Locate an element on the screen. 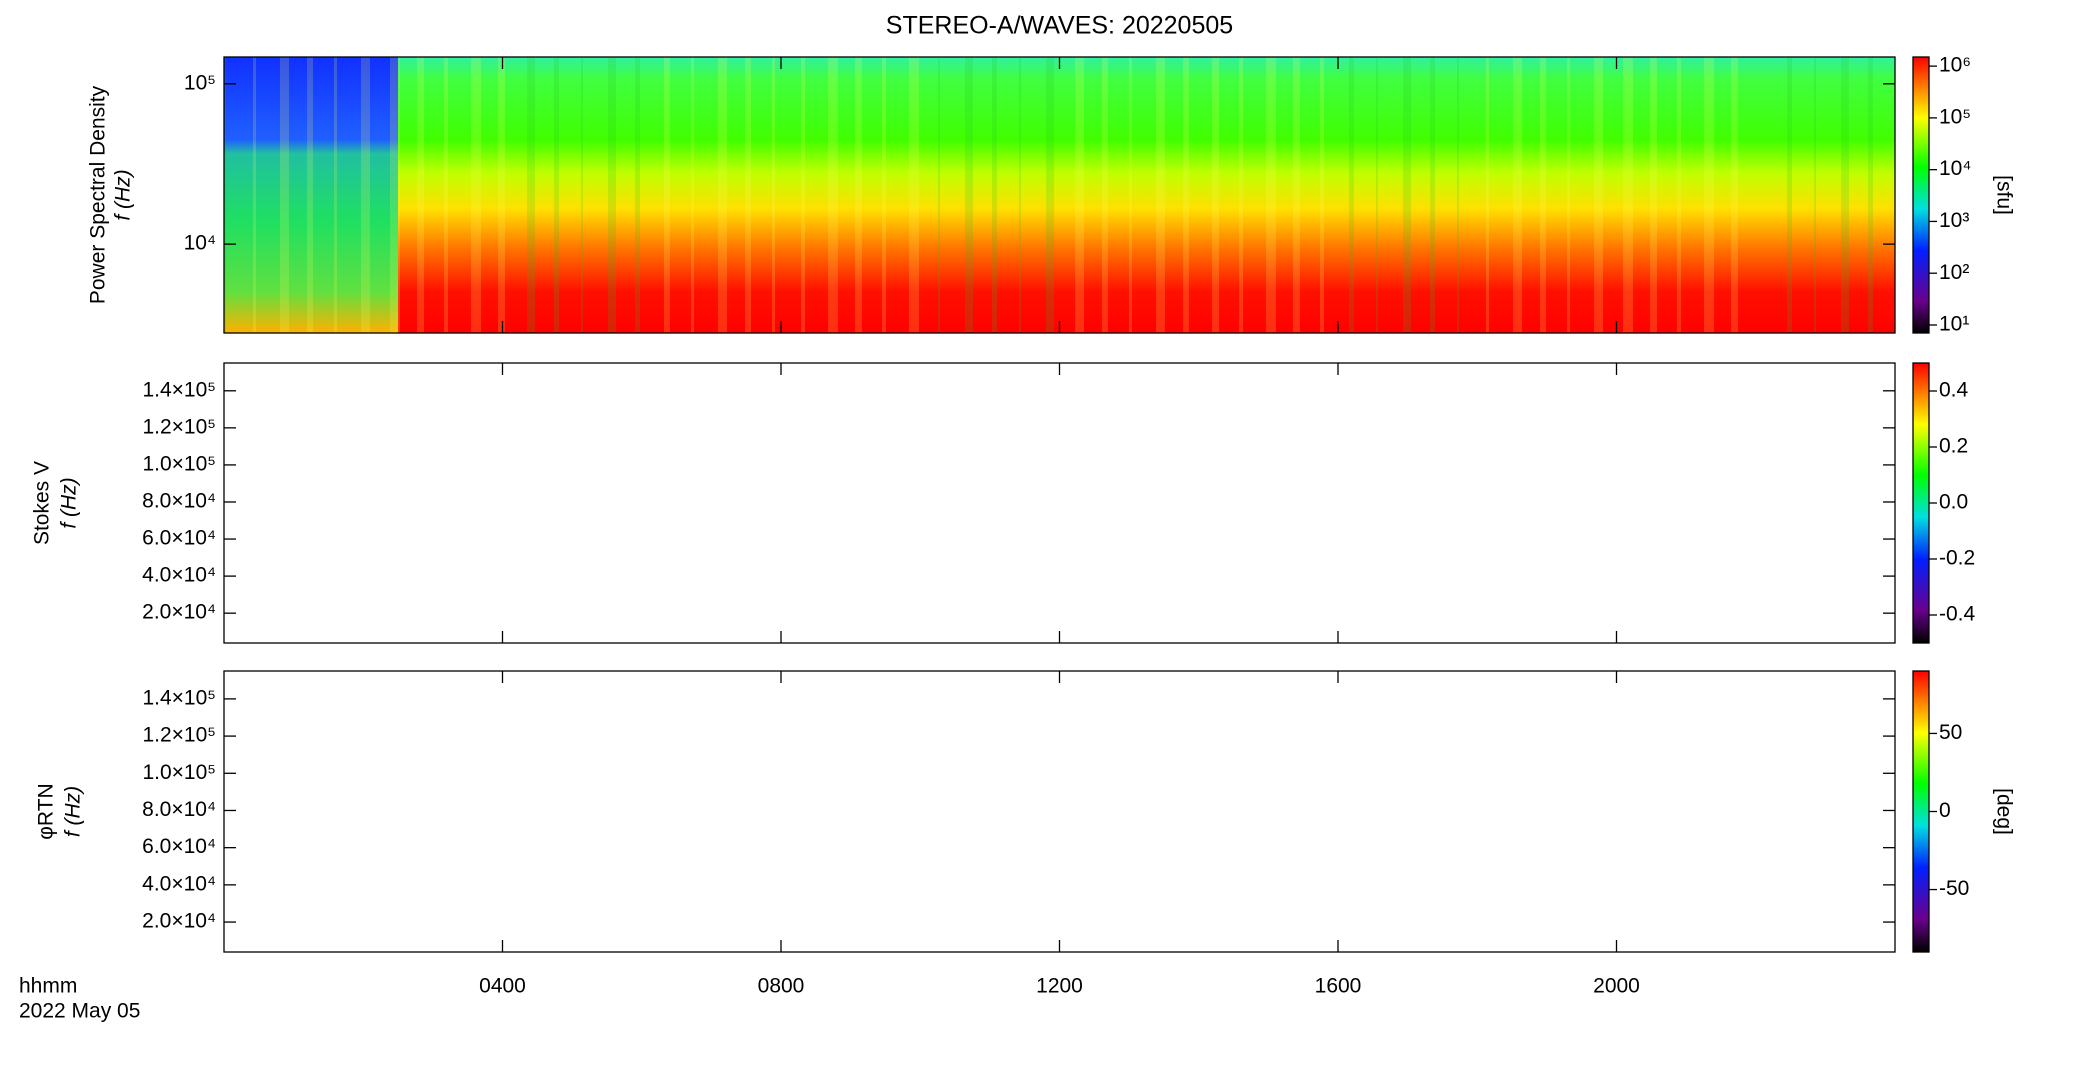  colorbar-tick-label: 50 is located at coordinates (1950, 732).